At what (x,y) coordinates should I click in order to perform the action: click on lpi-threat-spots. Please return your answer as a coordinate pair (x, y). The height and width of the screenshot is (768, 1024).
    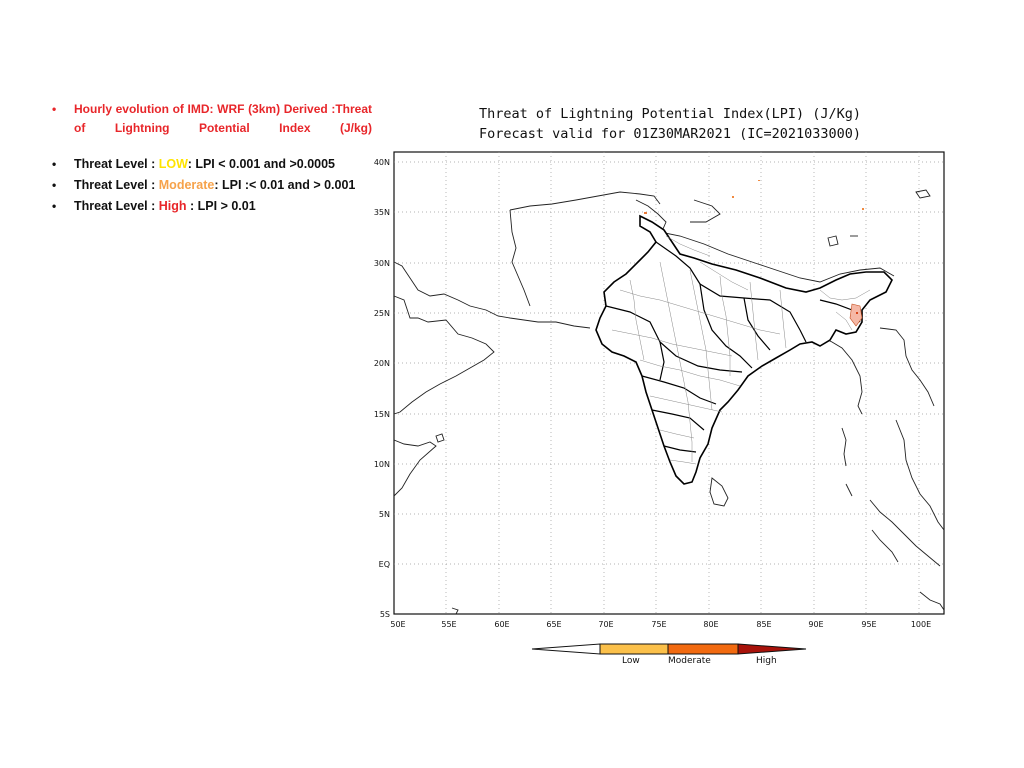
    Looking at the image, I should click on (754, 253).